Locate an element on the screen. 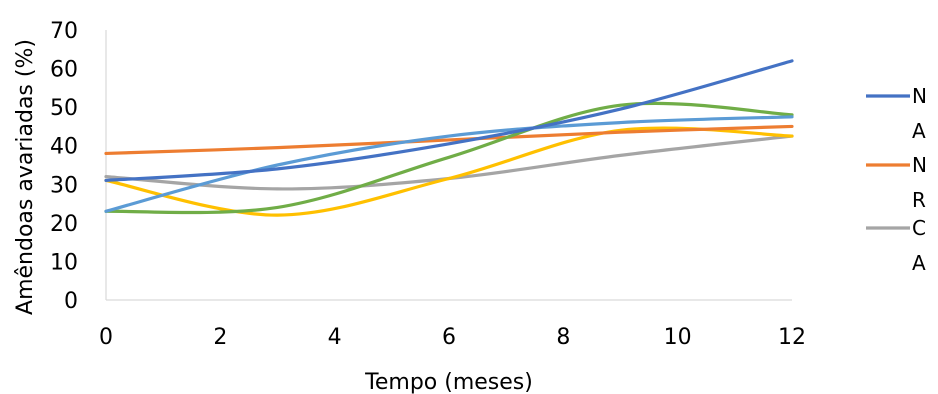 The width and height of the screenshot is (938, 394). x-axis-title: Tempo (meses) is located at coordinates (448, 382).